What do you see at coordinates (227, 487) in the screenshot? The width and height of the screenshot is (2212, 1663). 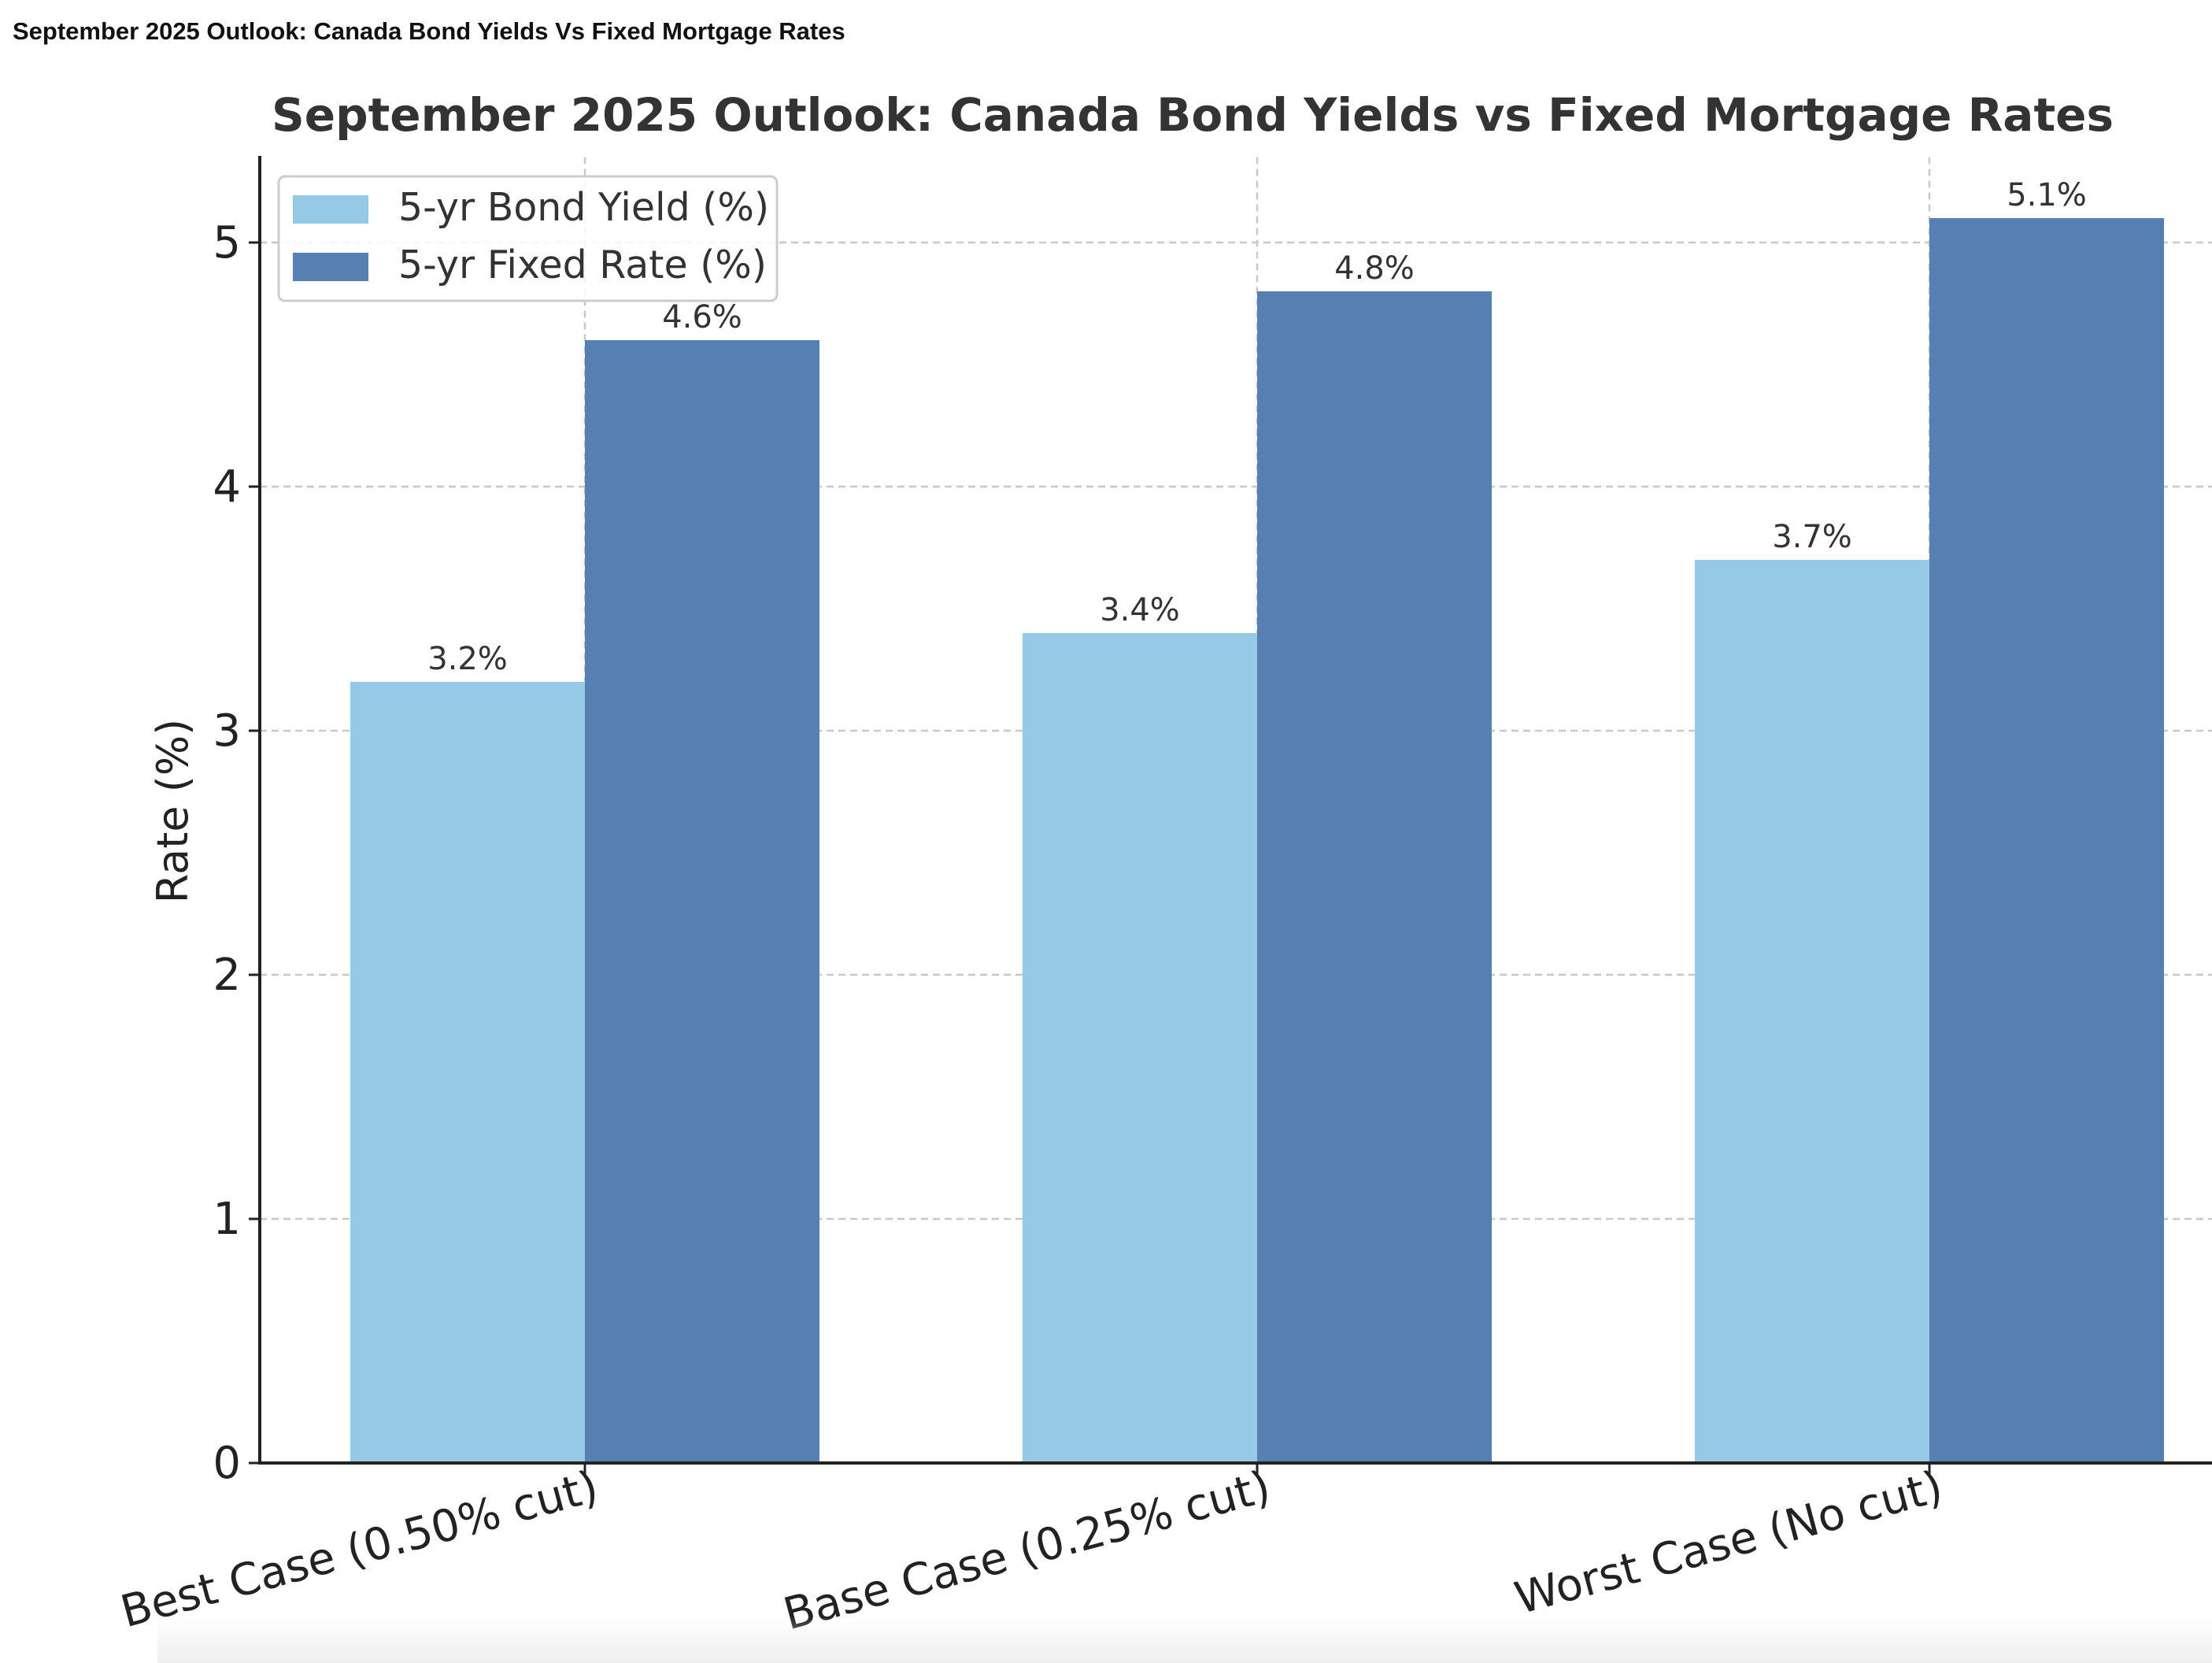 I see `y-tick-label-4: 4` at bounding box center [227, 487].